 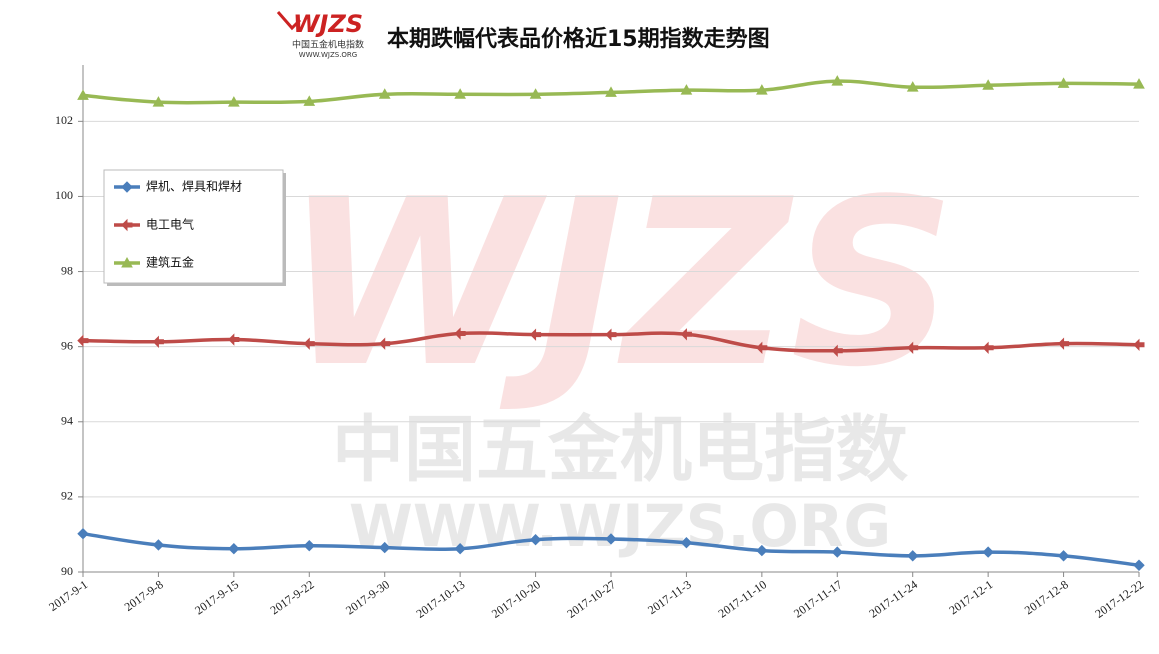 I want to click on y-tick-label: 100, so click(x=64, y=195).